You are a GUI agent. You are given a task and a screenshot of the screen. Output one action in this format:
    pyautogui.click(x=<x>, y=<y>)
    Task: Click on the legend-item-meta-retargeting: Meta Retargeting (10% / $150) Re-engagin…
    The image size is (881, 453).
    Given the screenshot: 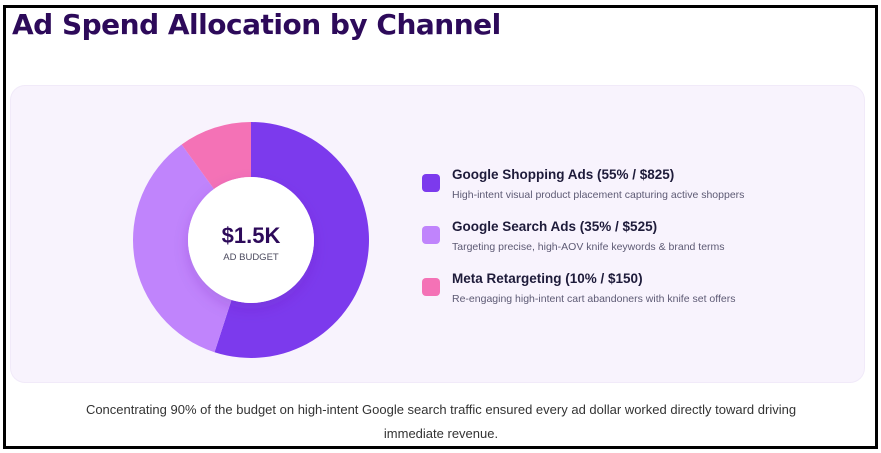 What is the action you would take?
    pyautogui.click(x=642, y=293)
    